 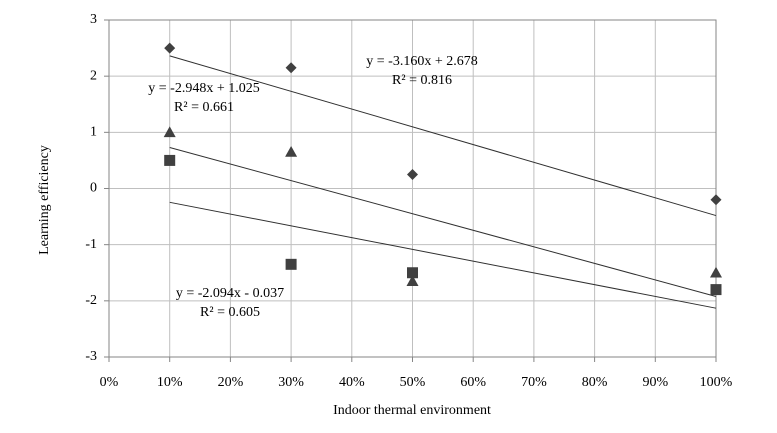 What do you see at coordinates (412, 410) in the screenshot?
I see `x-axis-title: Indoor thermal environment` at bounding box center [412, 410].